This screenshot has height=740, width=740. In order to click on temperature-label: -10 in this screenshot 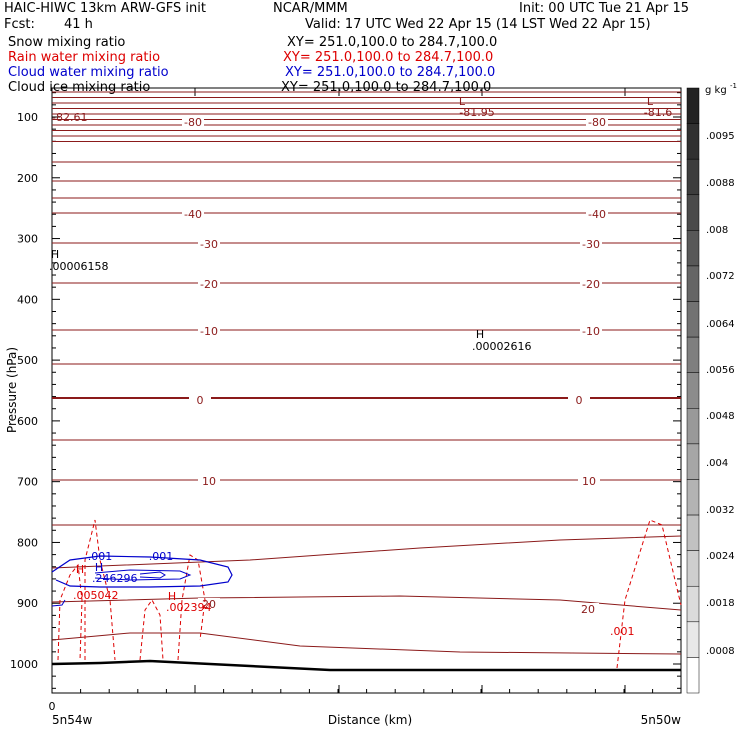, I will do `click(591, 331)`.